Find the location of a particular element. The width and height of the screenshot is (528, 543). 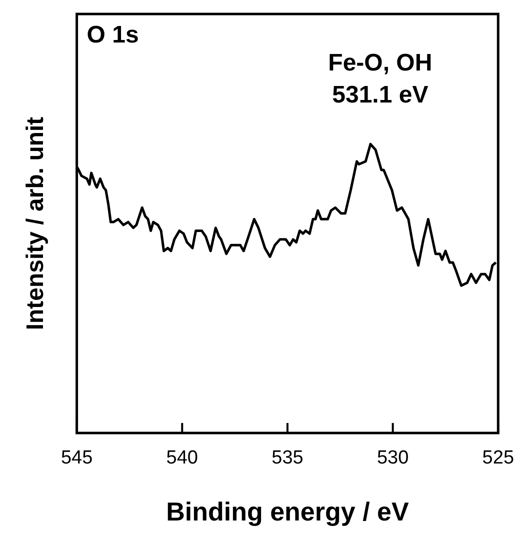

text: O 1s is located at coordinates (112, 35).